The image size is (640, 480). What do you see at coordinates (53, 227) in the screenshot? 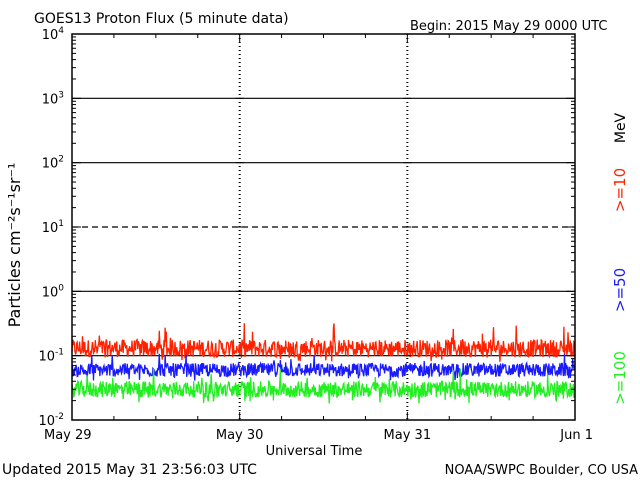
I see `y-tick-label: 10¹` at bounding box center [53, 227].